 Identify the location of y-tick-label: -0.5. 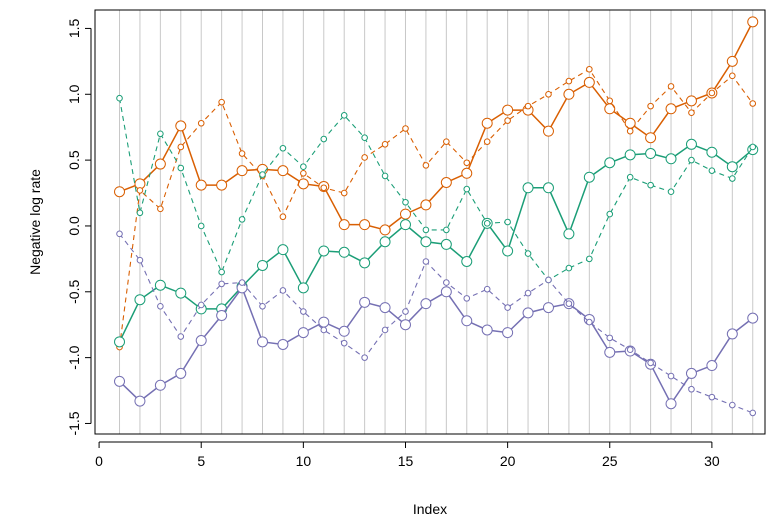
(74, 292).